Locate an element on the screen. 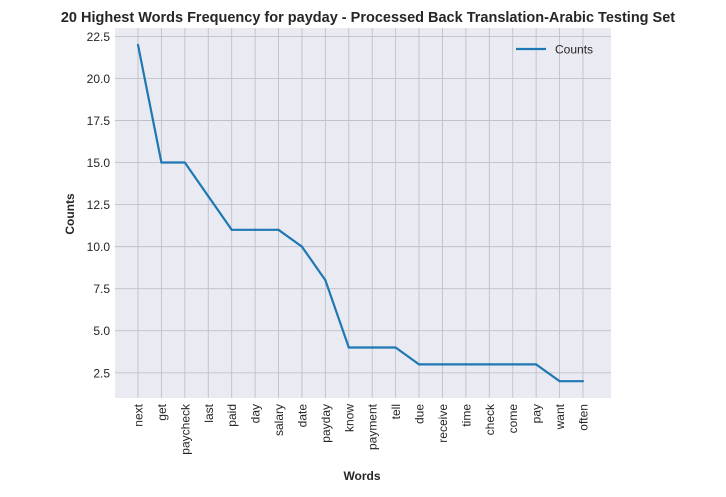 The image size is (726, 497). data-point-next is located at coordinates (138, 44).